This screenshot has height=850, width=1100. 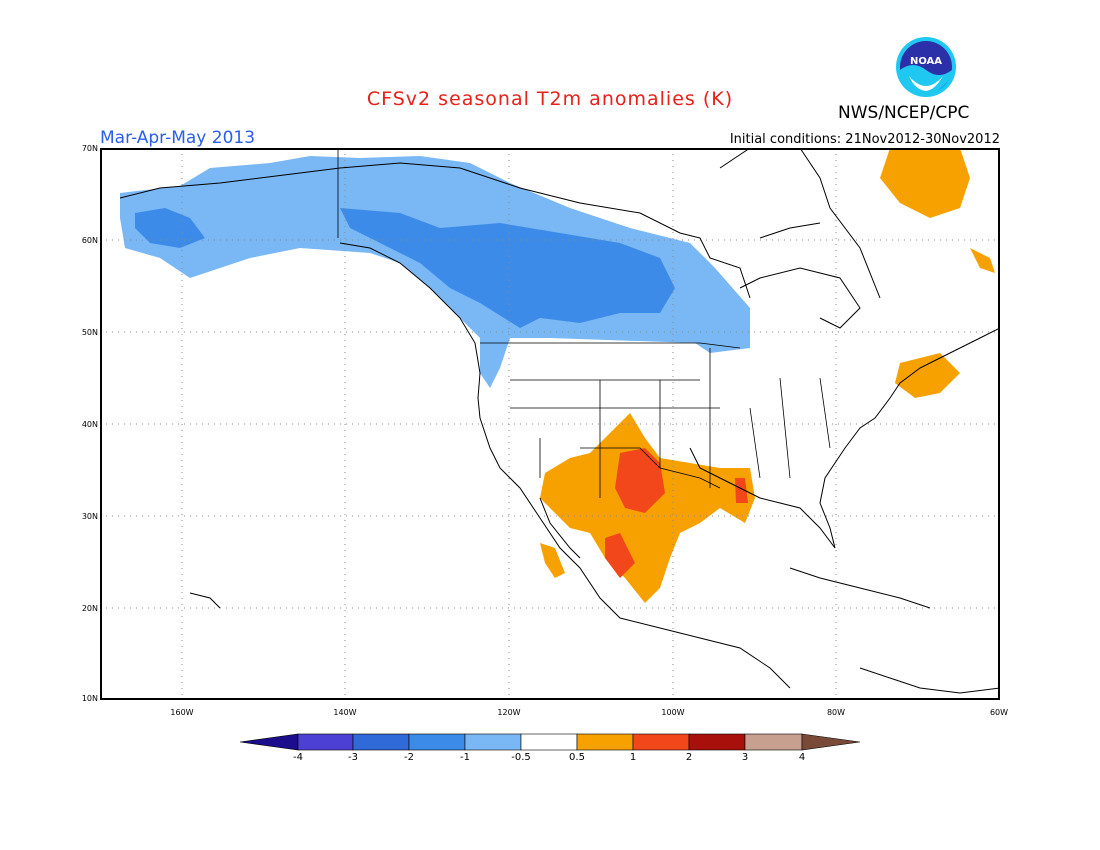 What do you see at coordinates (673, 712) in the screenshot?
I see `lon-label: 100W` at bounding box center [673, 712].